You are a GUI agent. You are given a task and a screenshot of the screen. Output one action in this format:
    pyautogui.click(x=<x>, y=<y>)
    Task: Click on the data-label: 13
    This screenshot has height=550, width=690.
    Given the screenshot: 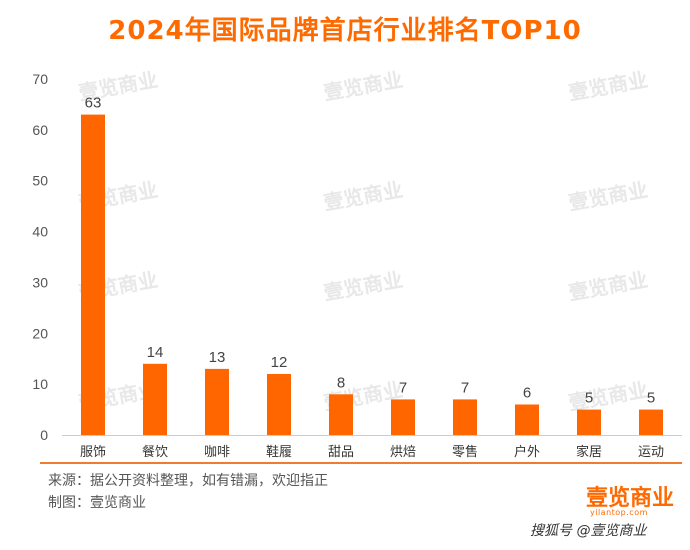 What is the action you would take?
    pyautogui.click(x=217, y=357)
    